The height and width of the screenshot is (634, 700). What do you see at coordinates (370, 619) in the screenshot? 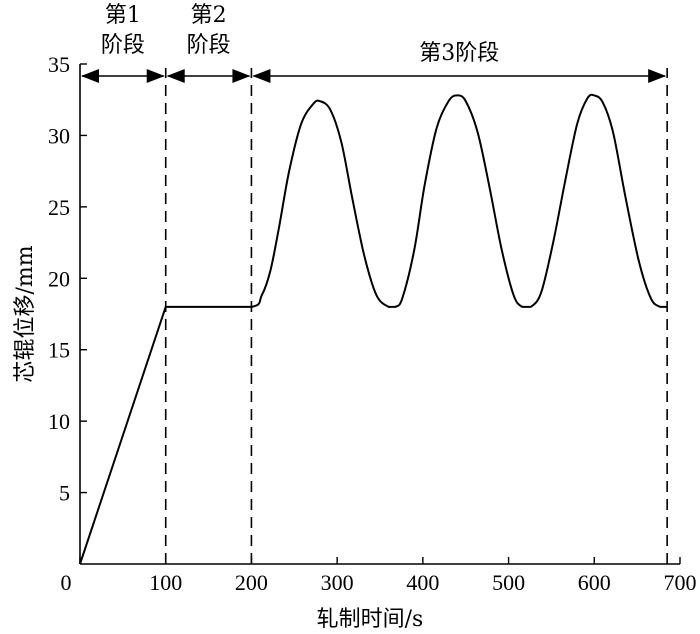
I see `x-axis-label: 轧制时间/s` at bounding box center [370, 619].